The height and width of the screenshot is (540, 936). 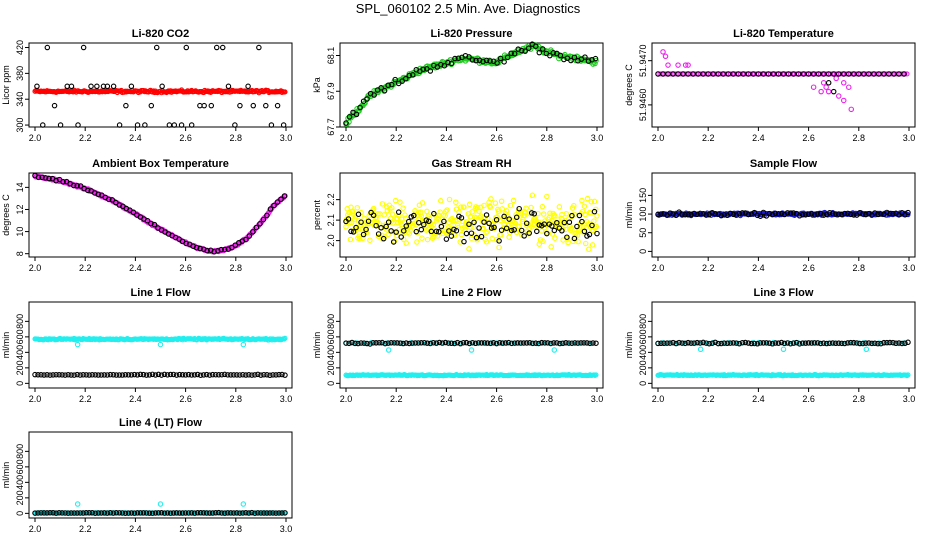 I want to click on y-axis-label: degrees C, so click(x=6, y=215).